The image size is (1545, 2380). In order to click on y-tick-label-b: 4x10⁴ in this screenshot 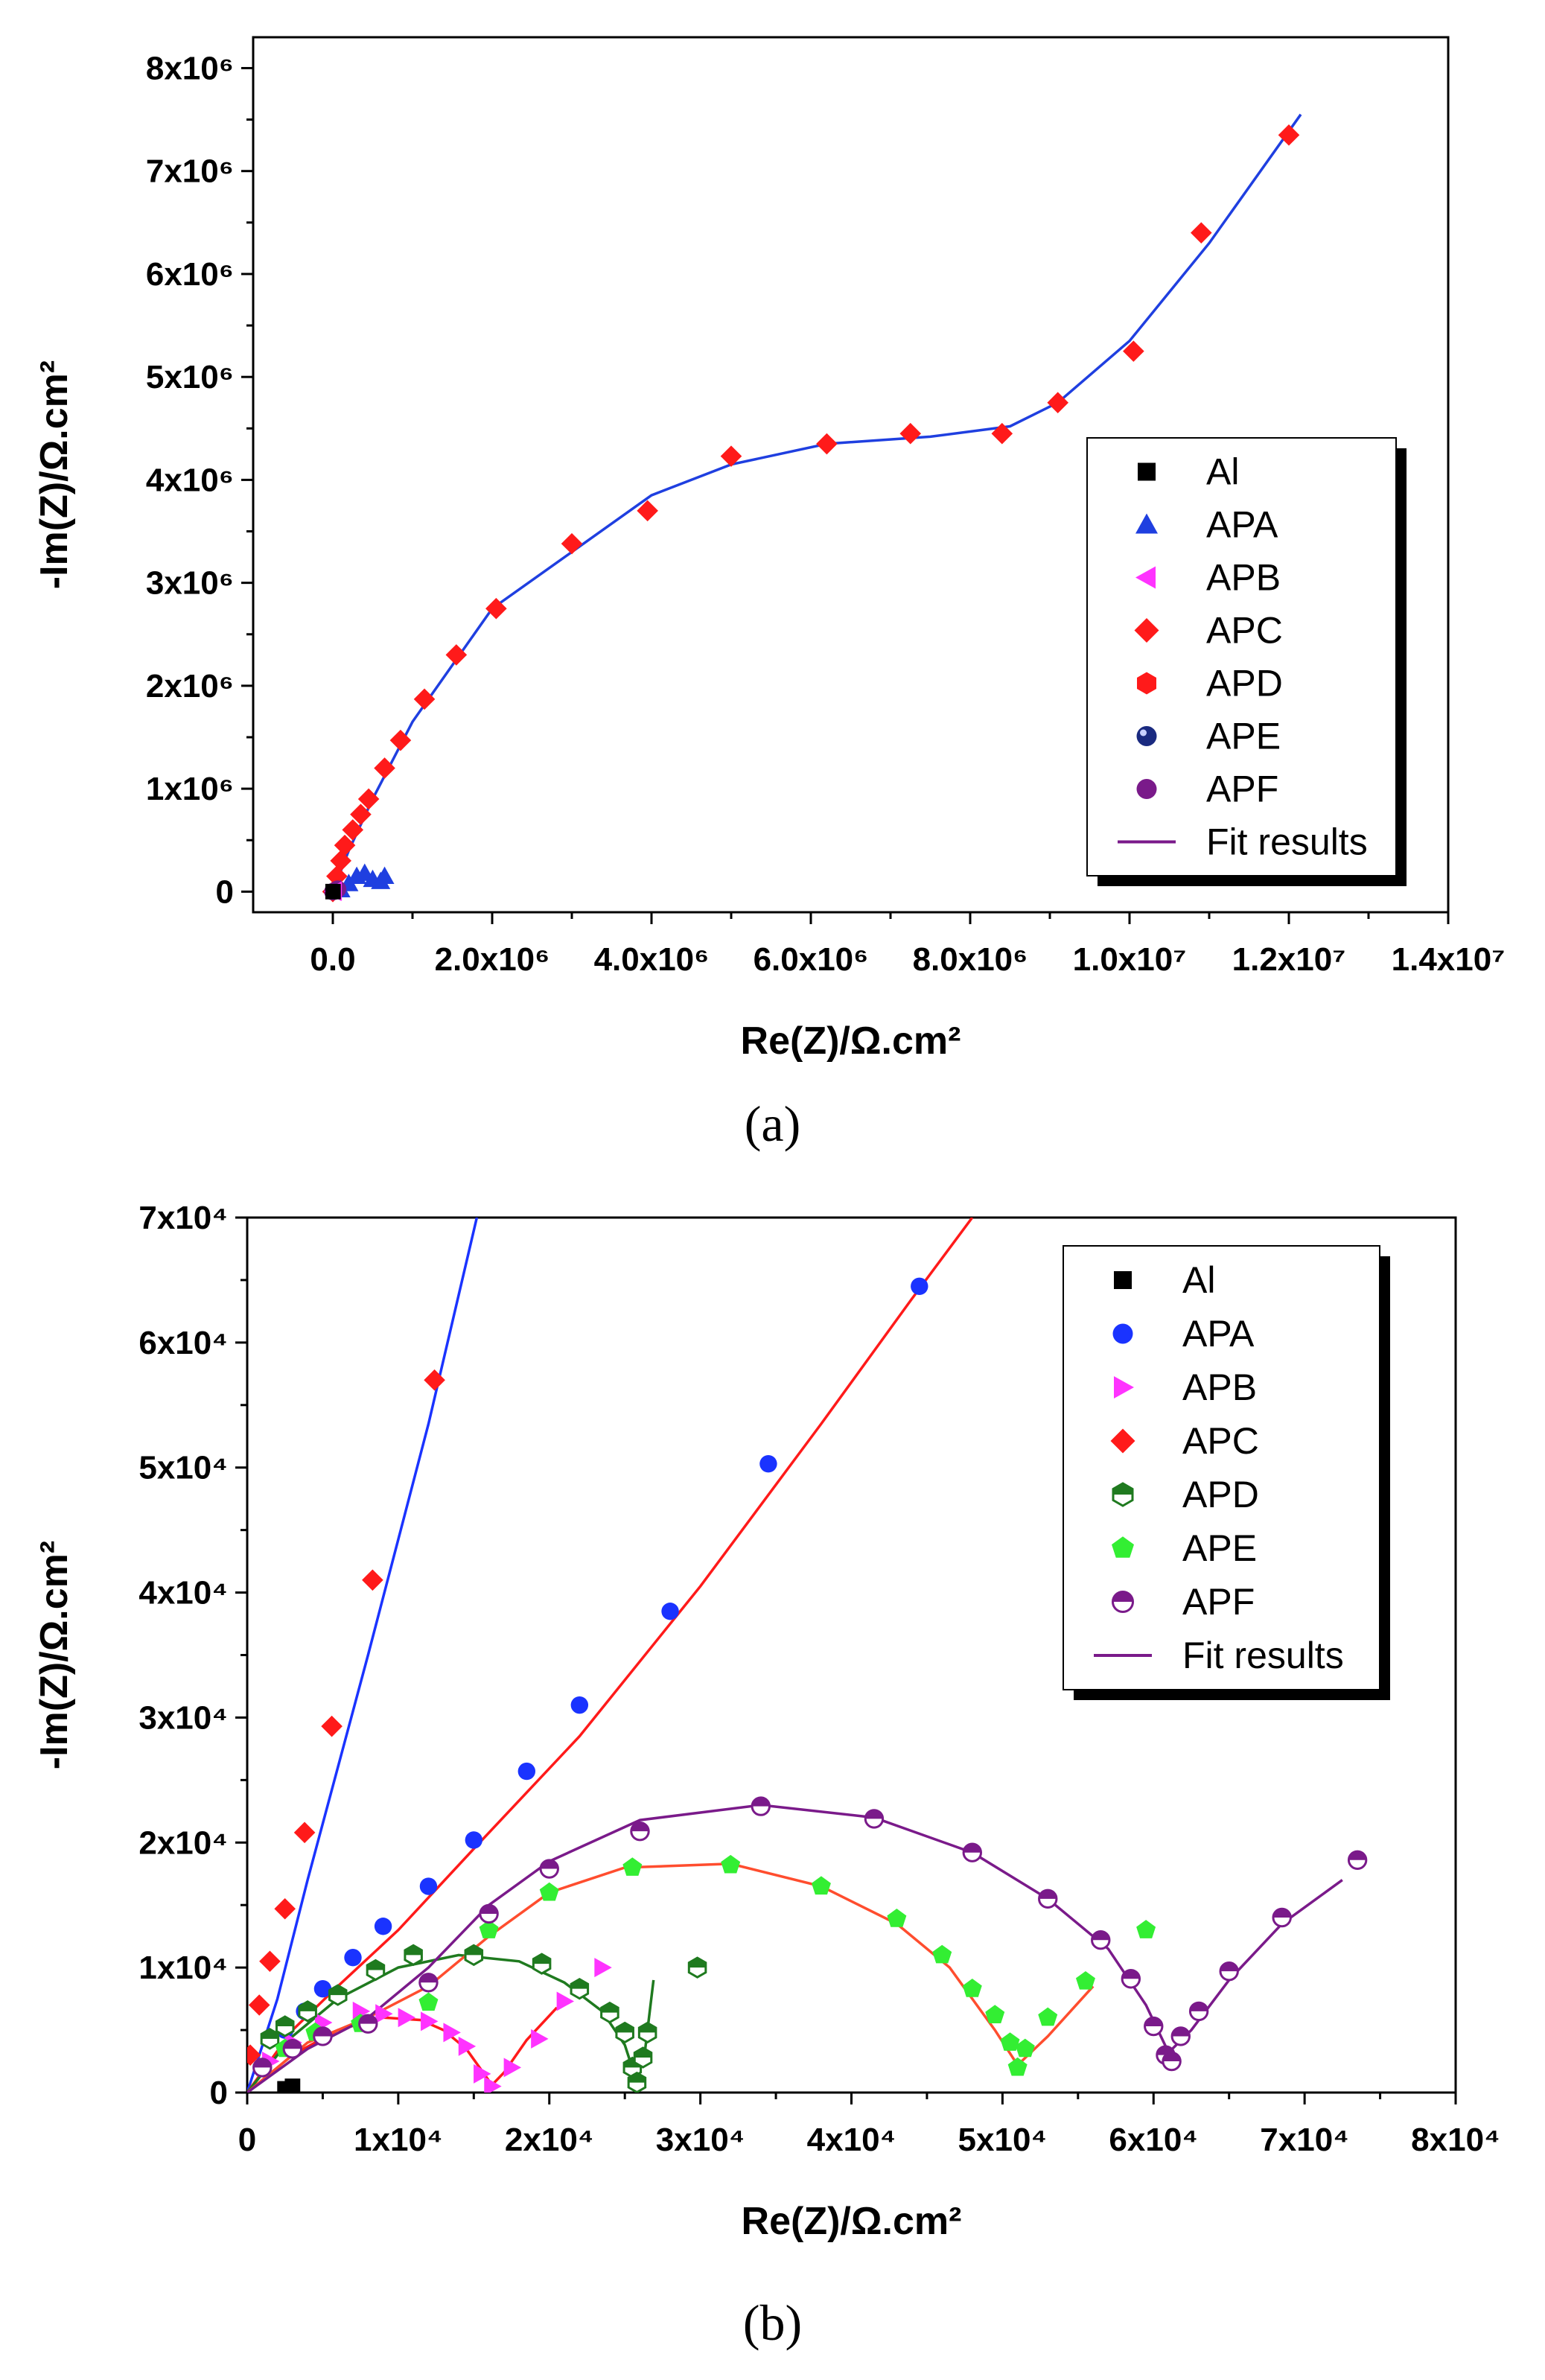, I will do `click(183, 1593)`.